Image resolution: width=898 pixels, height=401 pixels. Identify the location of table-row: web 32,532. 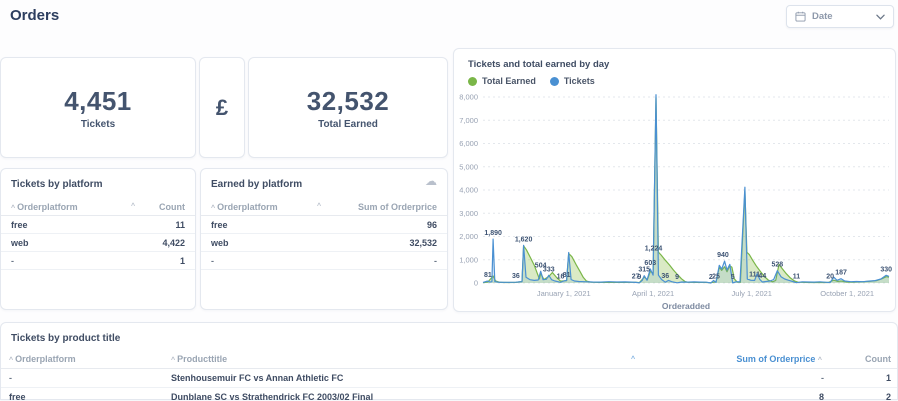
(324, 243).